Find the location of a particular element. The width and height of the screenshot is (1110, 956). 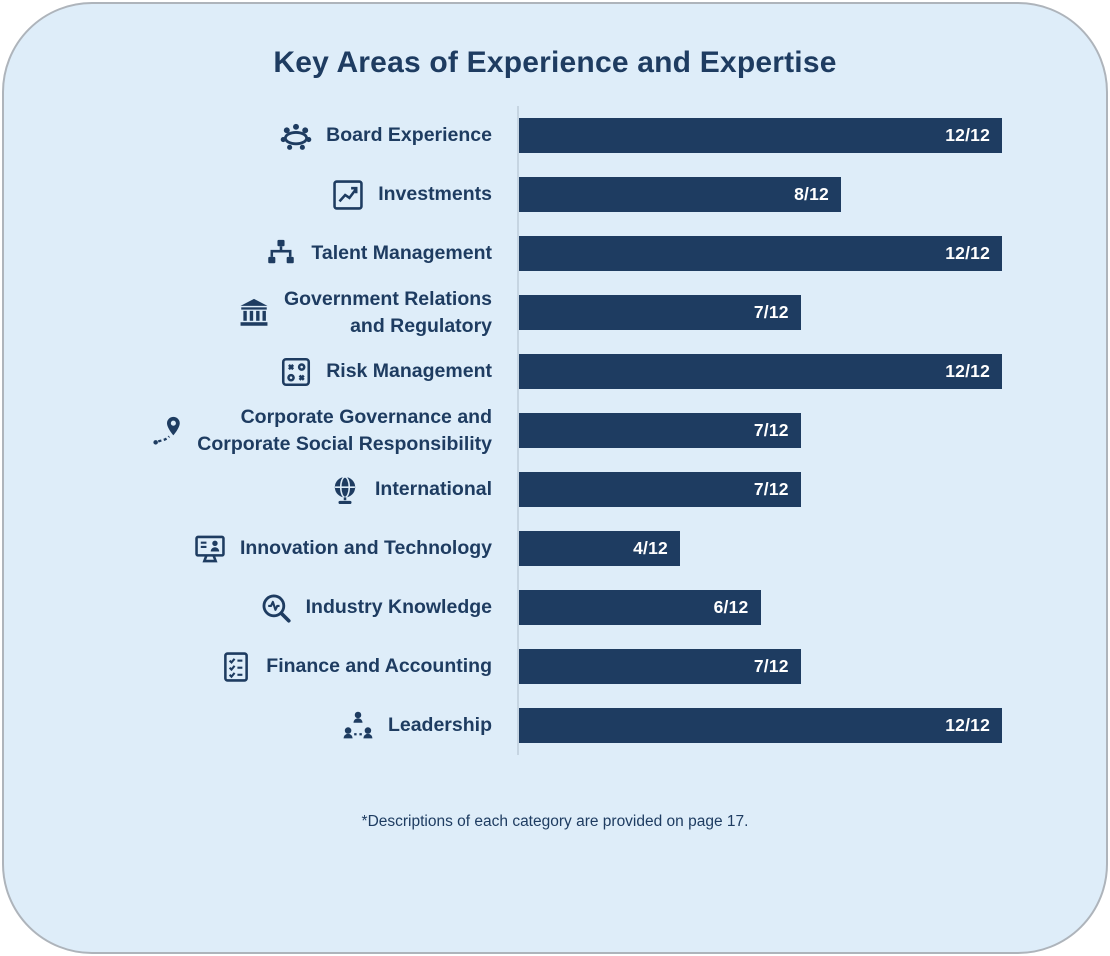

bar-value-label: 6/12 is located at coordinates (731, 607).